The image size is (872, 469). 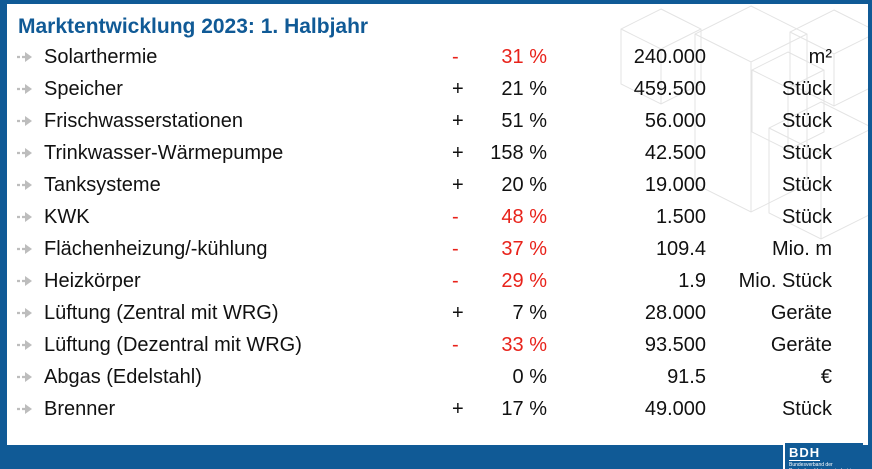 What do you see at coordinates (675, 184) in the screenshot?
I see `row-value: 19.000` at bounding box center [675, 184].